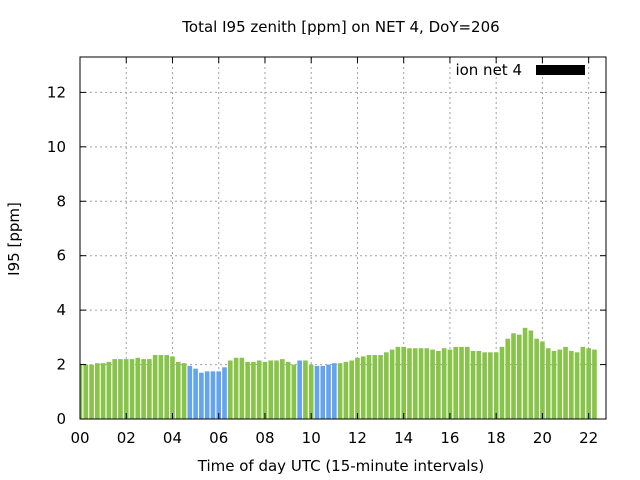  Describe the element at coordinates (14, 239) in the screenshot. I see `y-axis-label: I95 [ppm]` at that location.